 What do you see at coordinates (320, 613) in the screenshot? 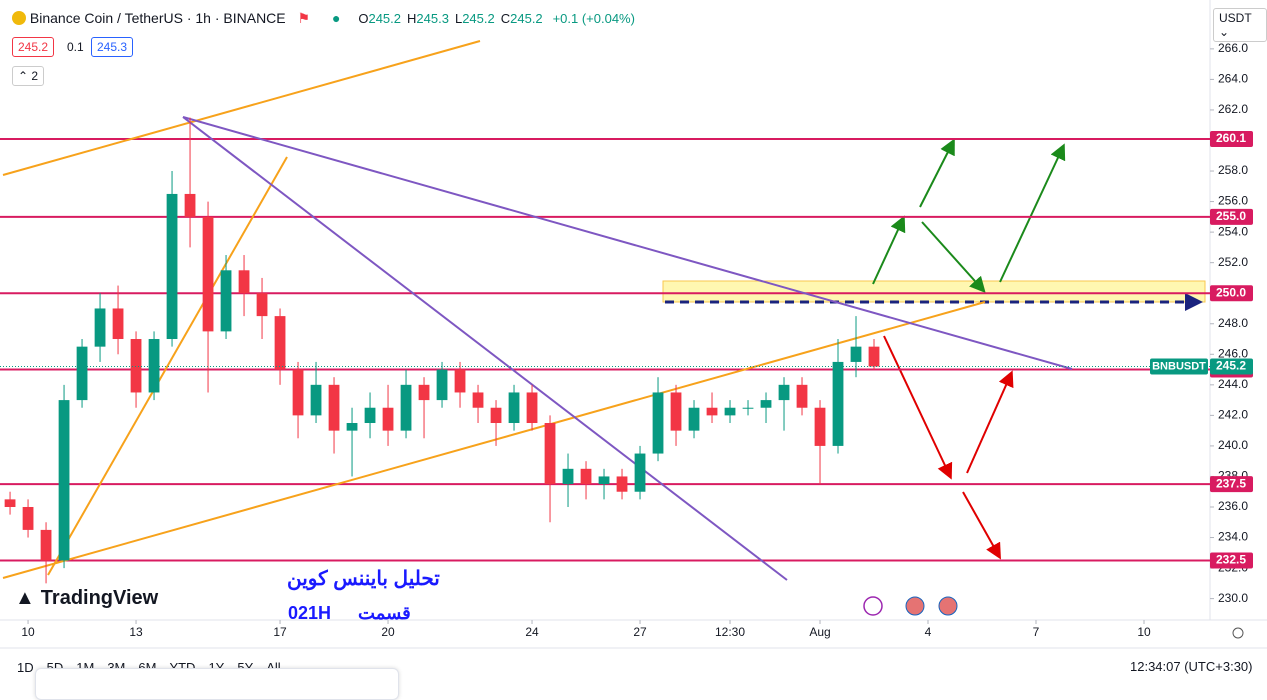
I see `timeframe: 1H` at bounding box center [320, 613].